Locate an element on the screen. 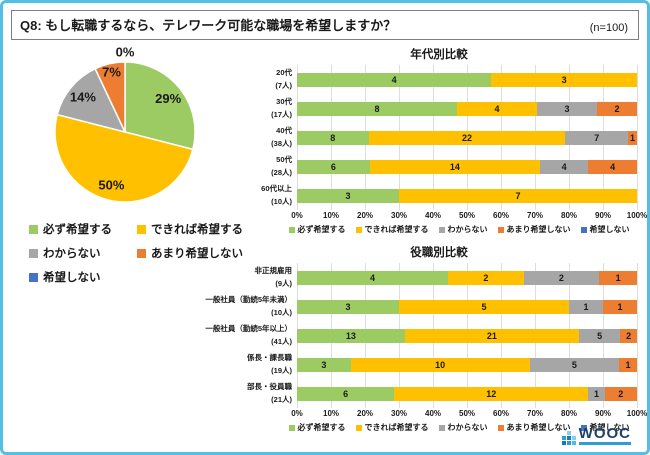 This screenshot has width=650, height=455. legend-item: できれば希望する is located at coordinates (392, 229).